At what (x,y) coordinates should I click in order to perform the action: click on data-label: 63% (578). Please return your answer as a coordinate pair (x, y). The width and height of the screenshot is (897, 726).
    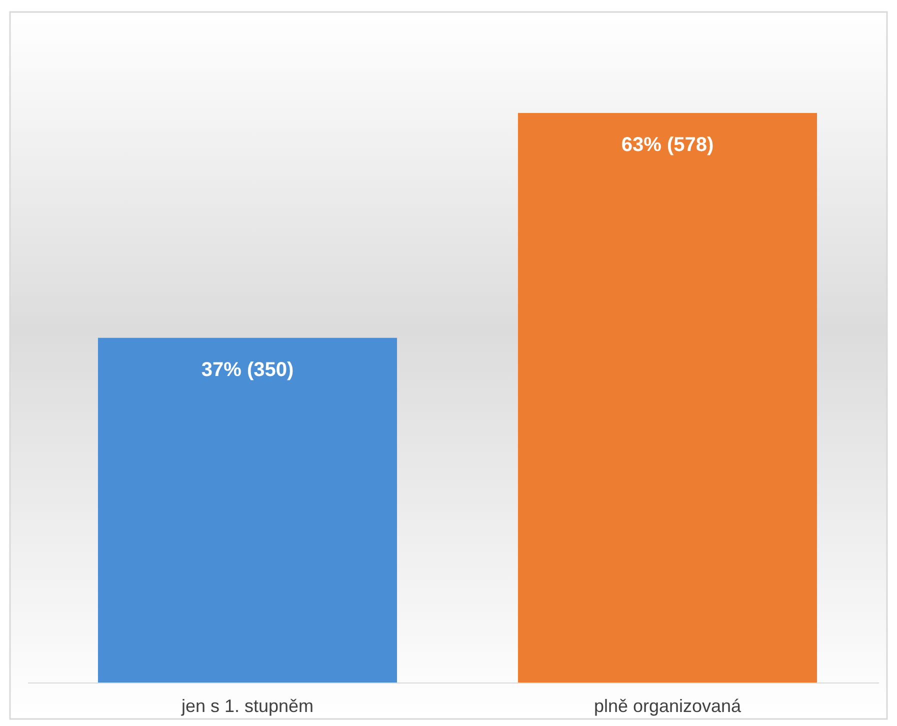
    Looking at the image, I should click on (667, 145).